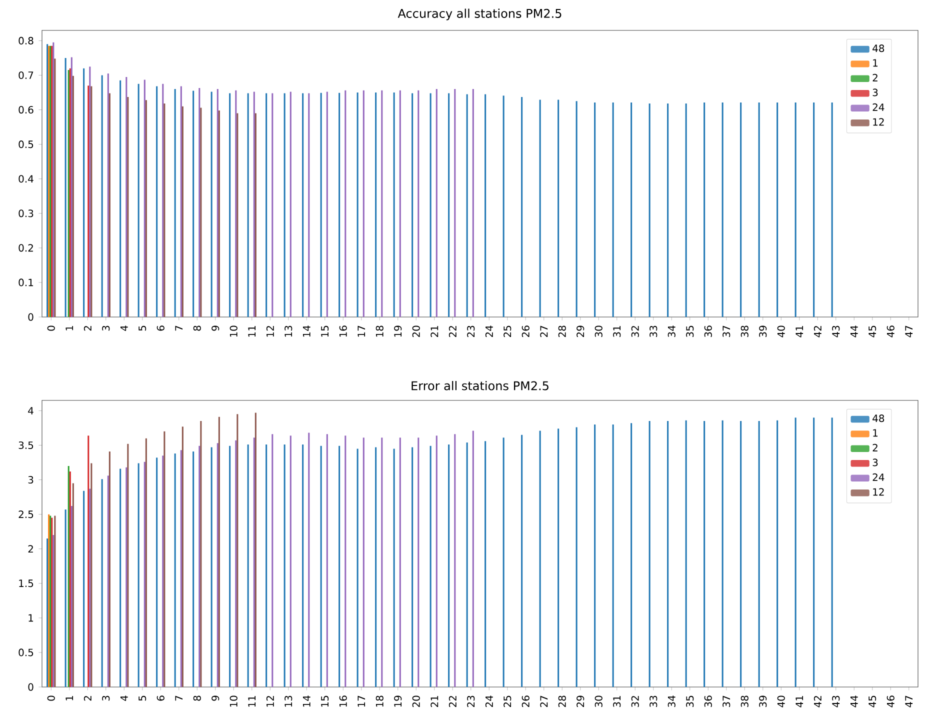 This screenshot has height=719, width=926. I want to click on x-tick-label: 34, so click(672, 332).